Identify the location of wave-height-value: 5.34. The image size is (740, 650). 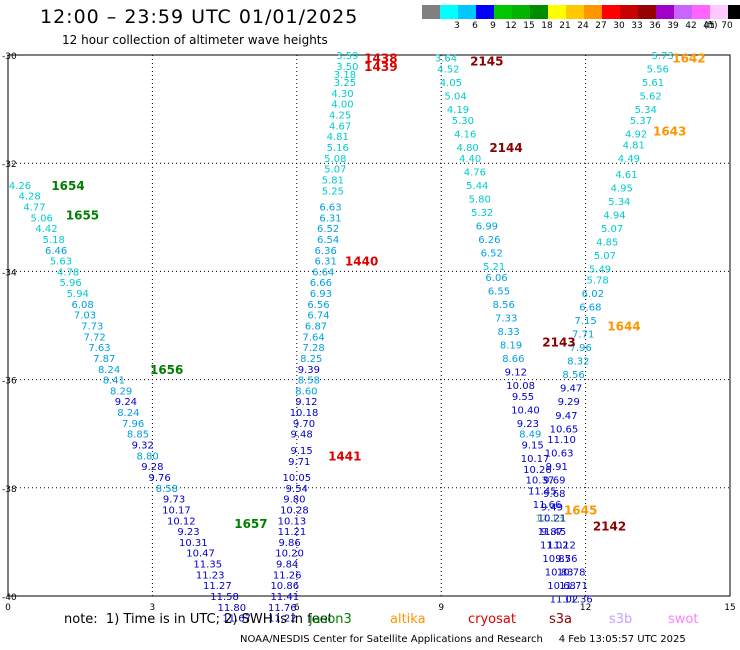
(646, 110).